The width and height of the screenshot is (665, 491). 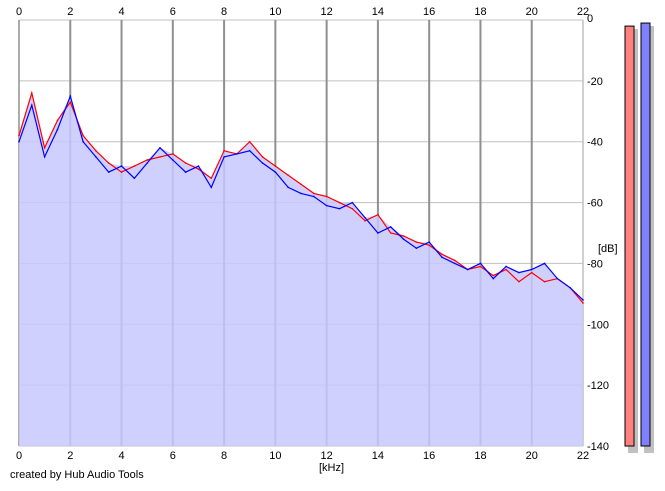 I want to click on x-tick-label-bottom: 12, so click(x=327, y=456).